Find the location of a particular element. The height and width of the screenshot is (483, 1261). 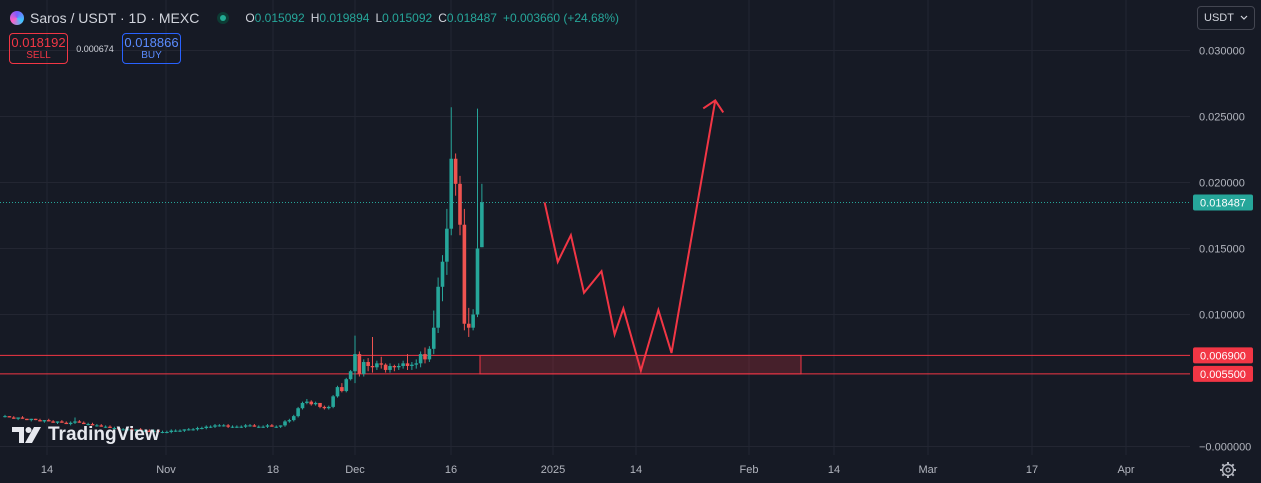

time-tick-label: 16 is located at coordinates (451, 470).